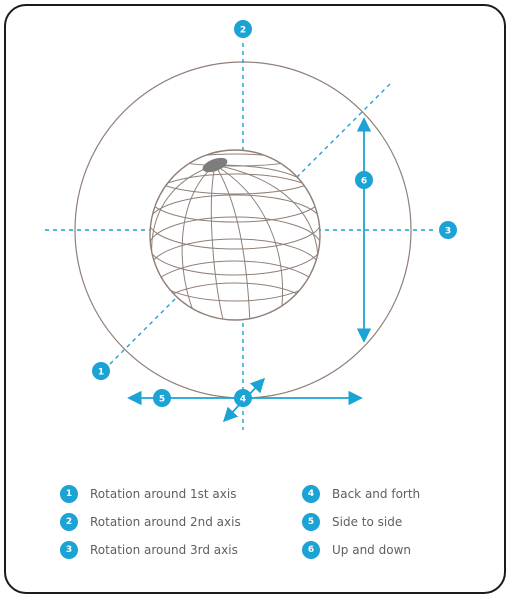 The width and height of the screenshot is (517, 606). What do you see at coordinates (69, 522) in the screenshot?
I see `legend-number-badge-2: 2` at bounding box center [69, 522].